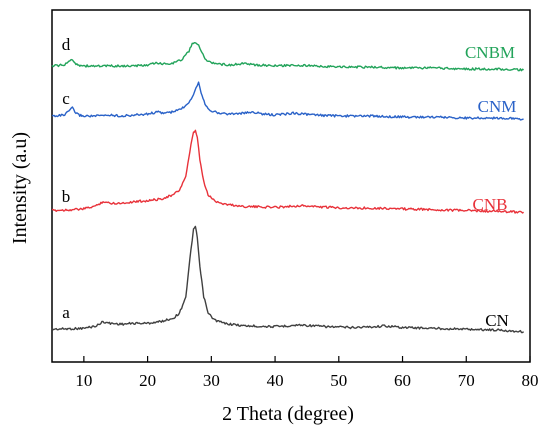  Describe the element at coordinates (307, 373) in the screenshot. I see `x-axis-ticks: 10 20 30 40 50 60 70 80` at that location.